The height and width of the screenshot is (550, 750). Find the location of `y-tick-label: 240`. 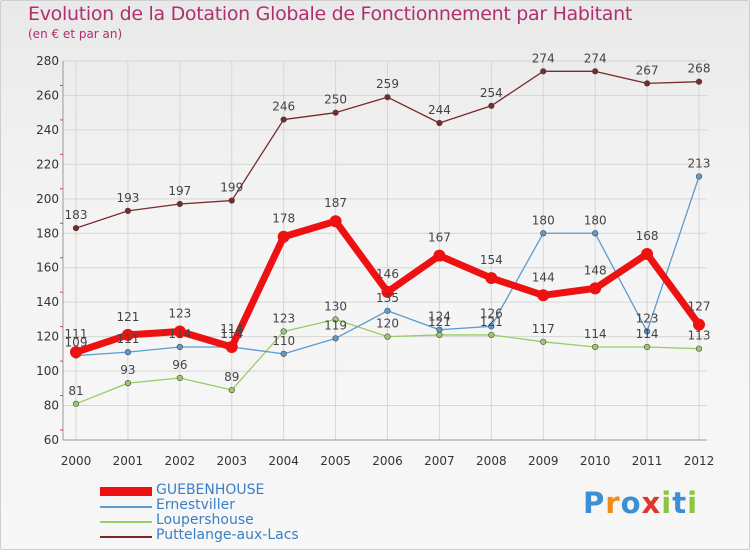

y-tick-label: 240 is located at coordinates (47, 130).